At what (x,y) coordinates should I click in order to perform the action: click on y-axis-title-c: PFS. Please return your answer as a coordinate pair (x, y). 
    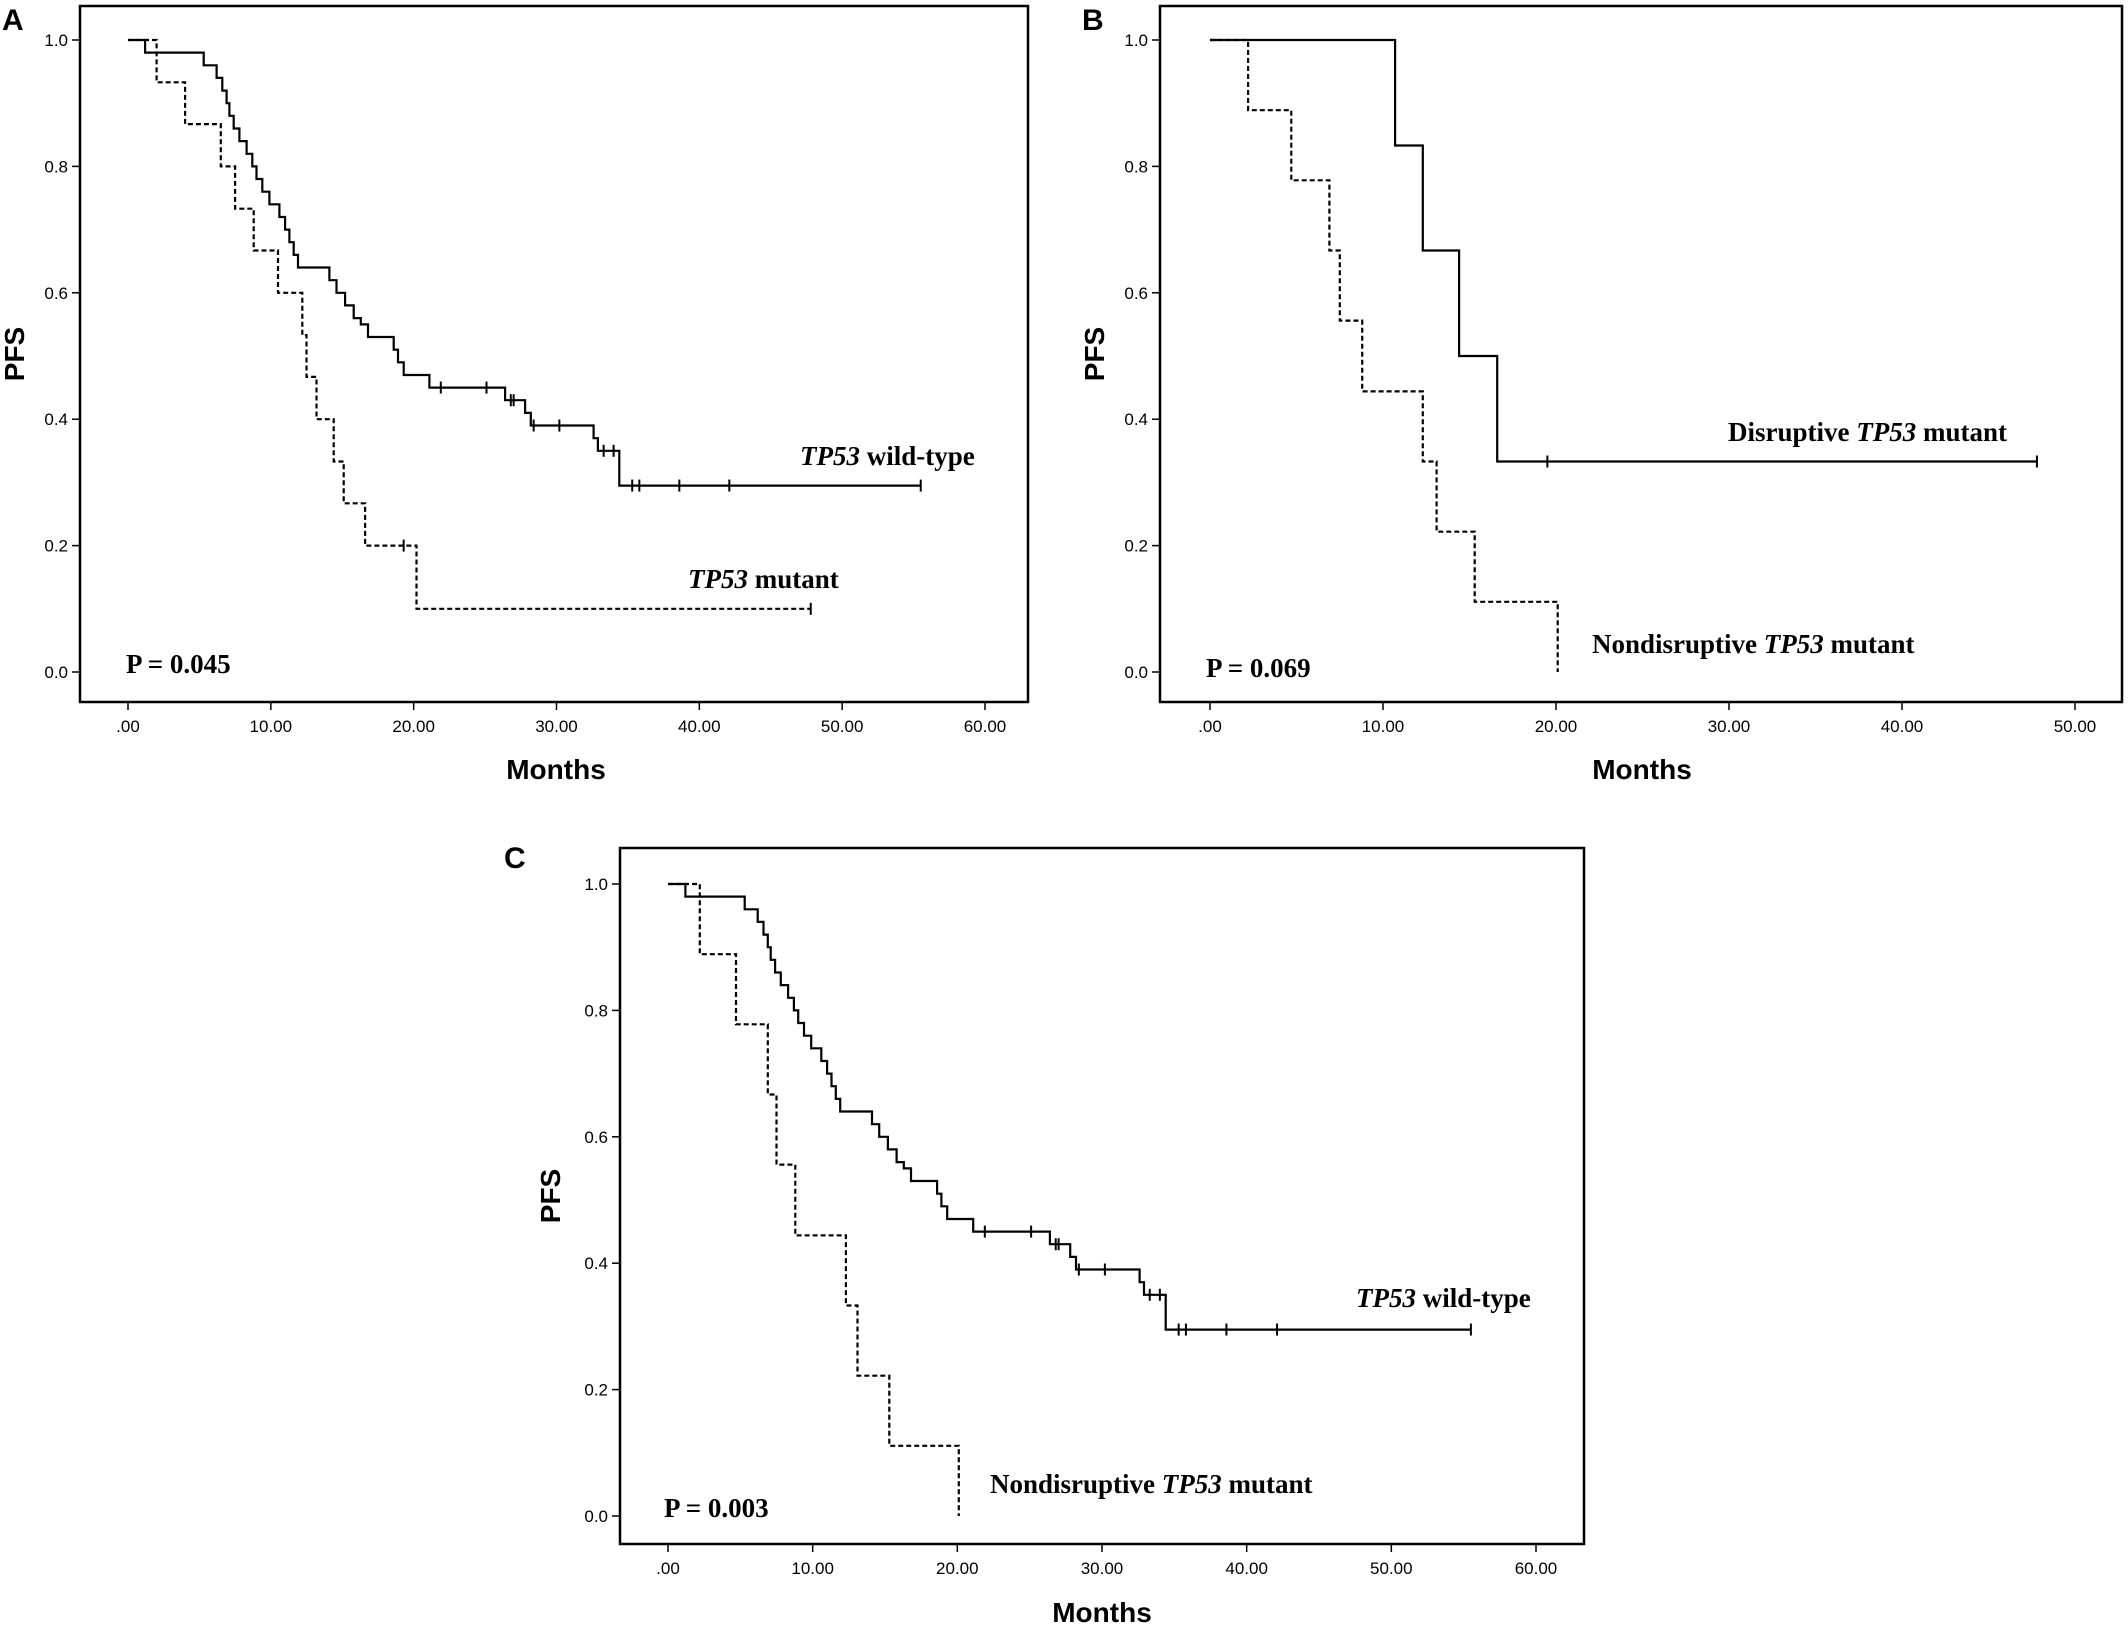
    Looking at the image, I should click on (550, 1196).